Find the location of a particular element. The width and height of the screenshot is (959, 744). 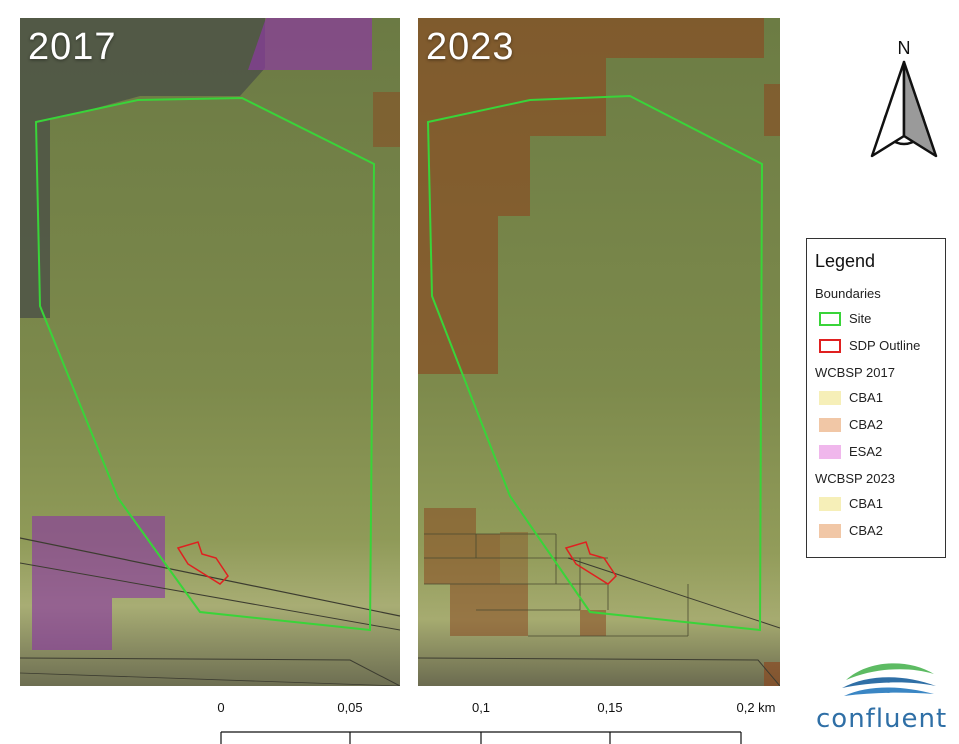

sdp-outline-2023 is located at coordinates (590, 563).